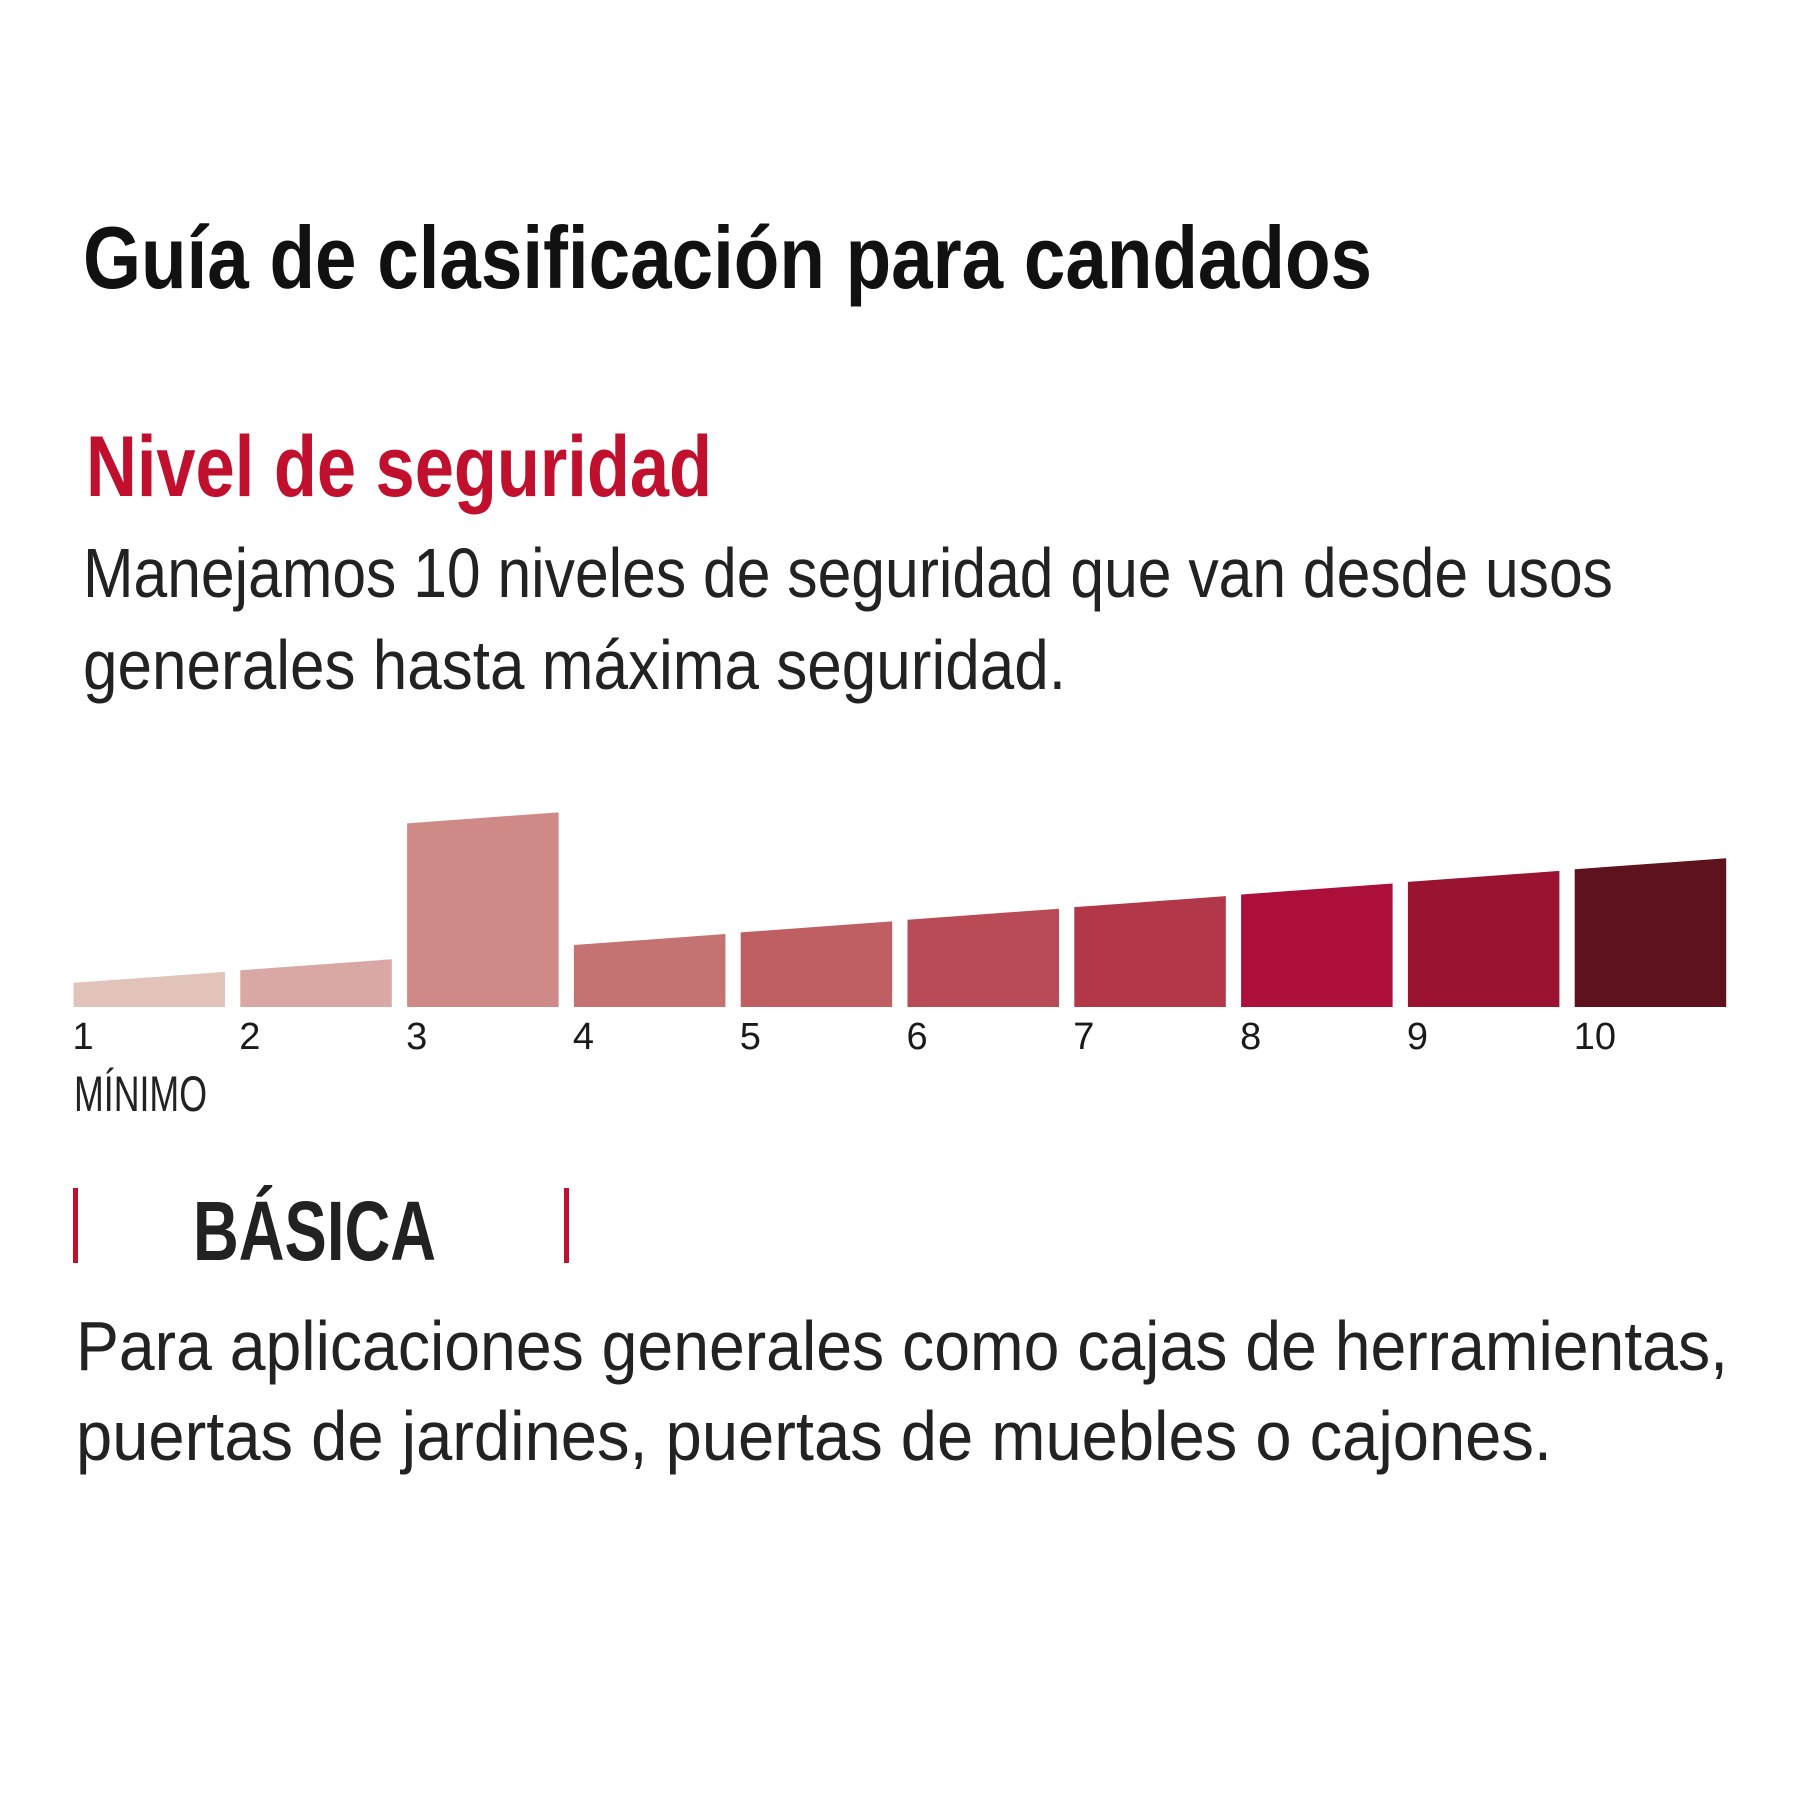 Image resolution: width=1800 pixels, height=1800 pixels. What do you see at coordinates (900, 909) in the screenshot?
I see `security-level-chart` at bounding box center [900, 909].